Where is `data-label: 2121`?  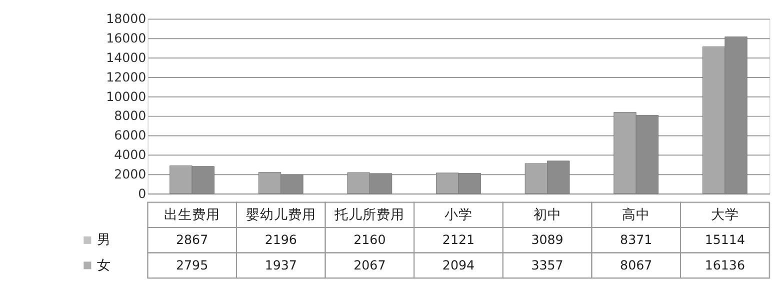 data-label: 2121 is located at coordinates (458, 240).